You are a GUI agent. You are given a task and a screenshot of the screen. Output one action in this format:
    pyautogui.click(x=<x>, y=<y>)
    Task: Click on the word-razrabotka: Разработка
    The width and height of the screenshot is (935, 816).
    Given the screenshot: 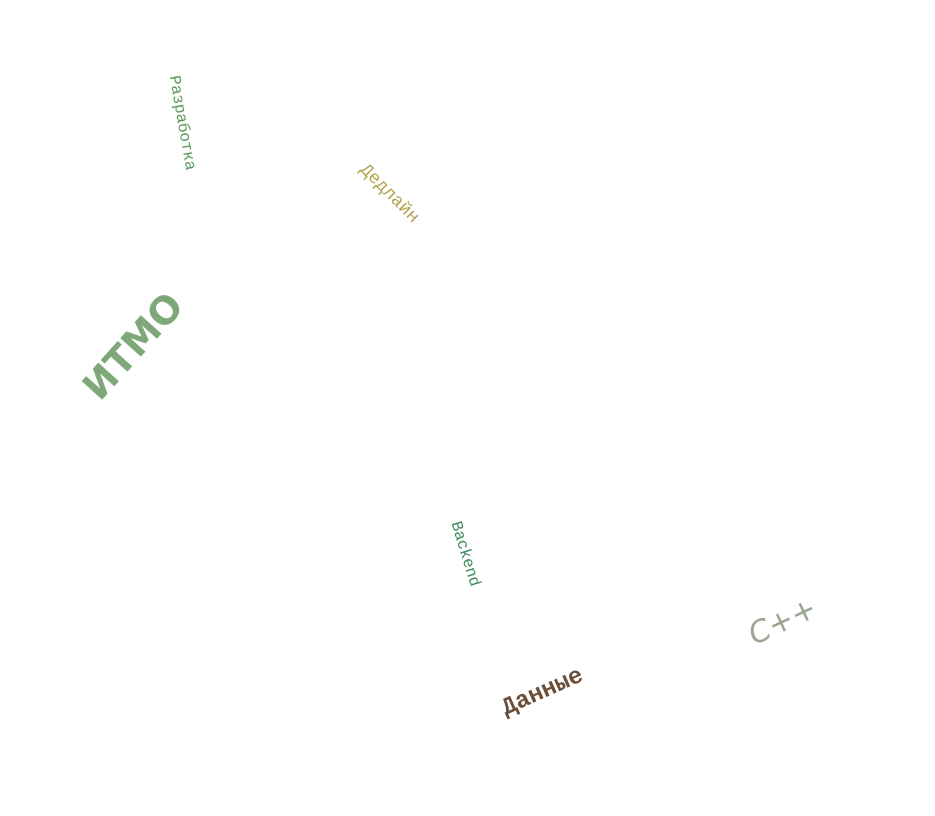 What is the action you would take?
    pyautogui.click(x=182, y=123)
    